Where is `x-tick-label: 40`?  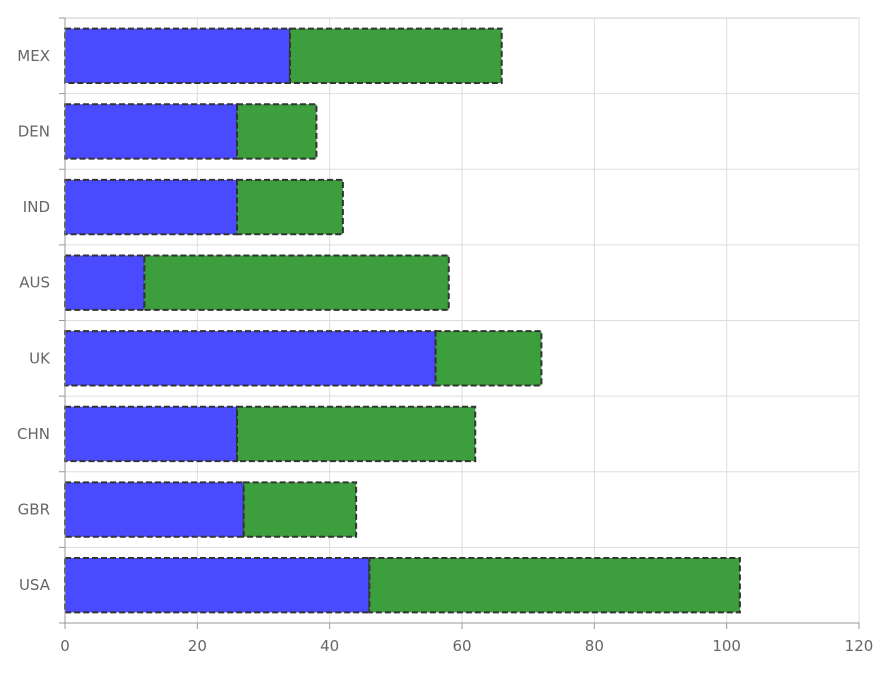 x-tick-label: 40 is located at coordinates (329, 646).